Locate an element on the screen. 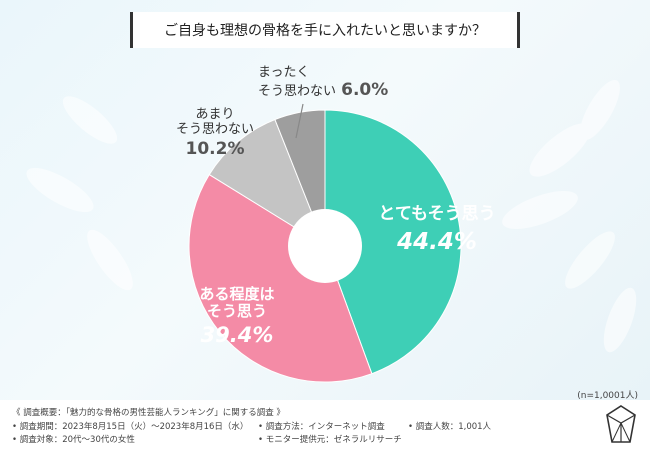  chart-title: ご自身も理想の骨格を手に入れたいと思いますか？ is located at coordinates (325, 30).